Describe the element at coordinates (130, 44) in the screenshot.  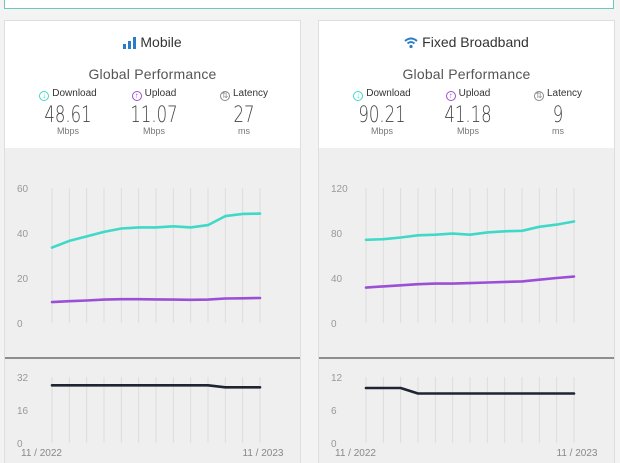
I see `signal-bars-icon` at that location.